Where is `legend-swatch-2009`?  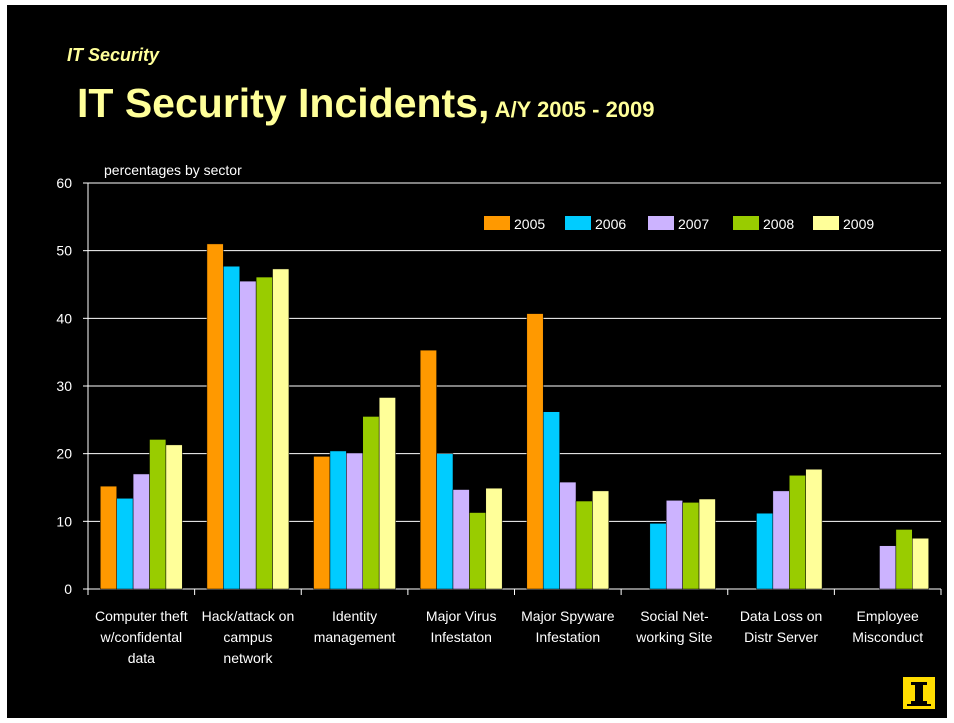 legend-swatch-2009 is located at coordinates (826, 223).